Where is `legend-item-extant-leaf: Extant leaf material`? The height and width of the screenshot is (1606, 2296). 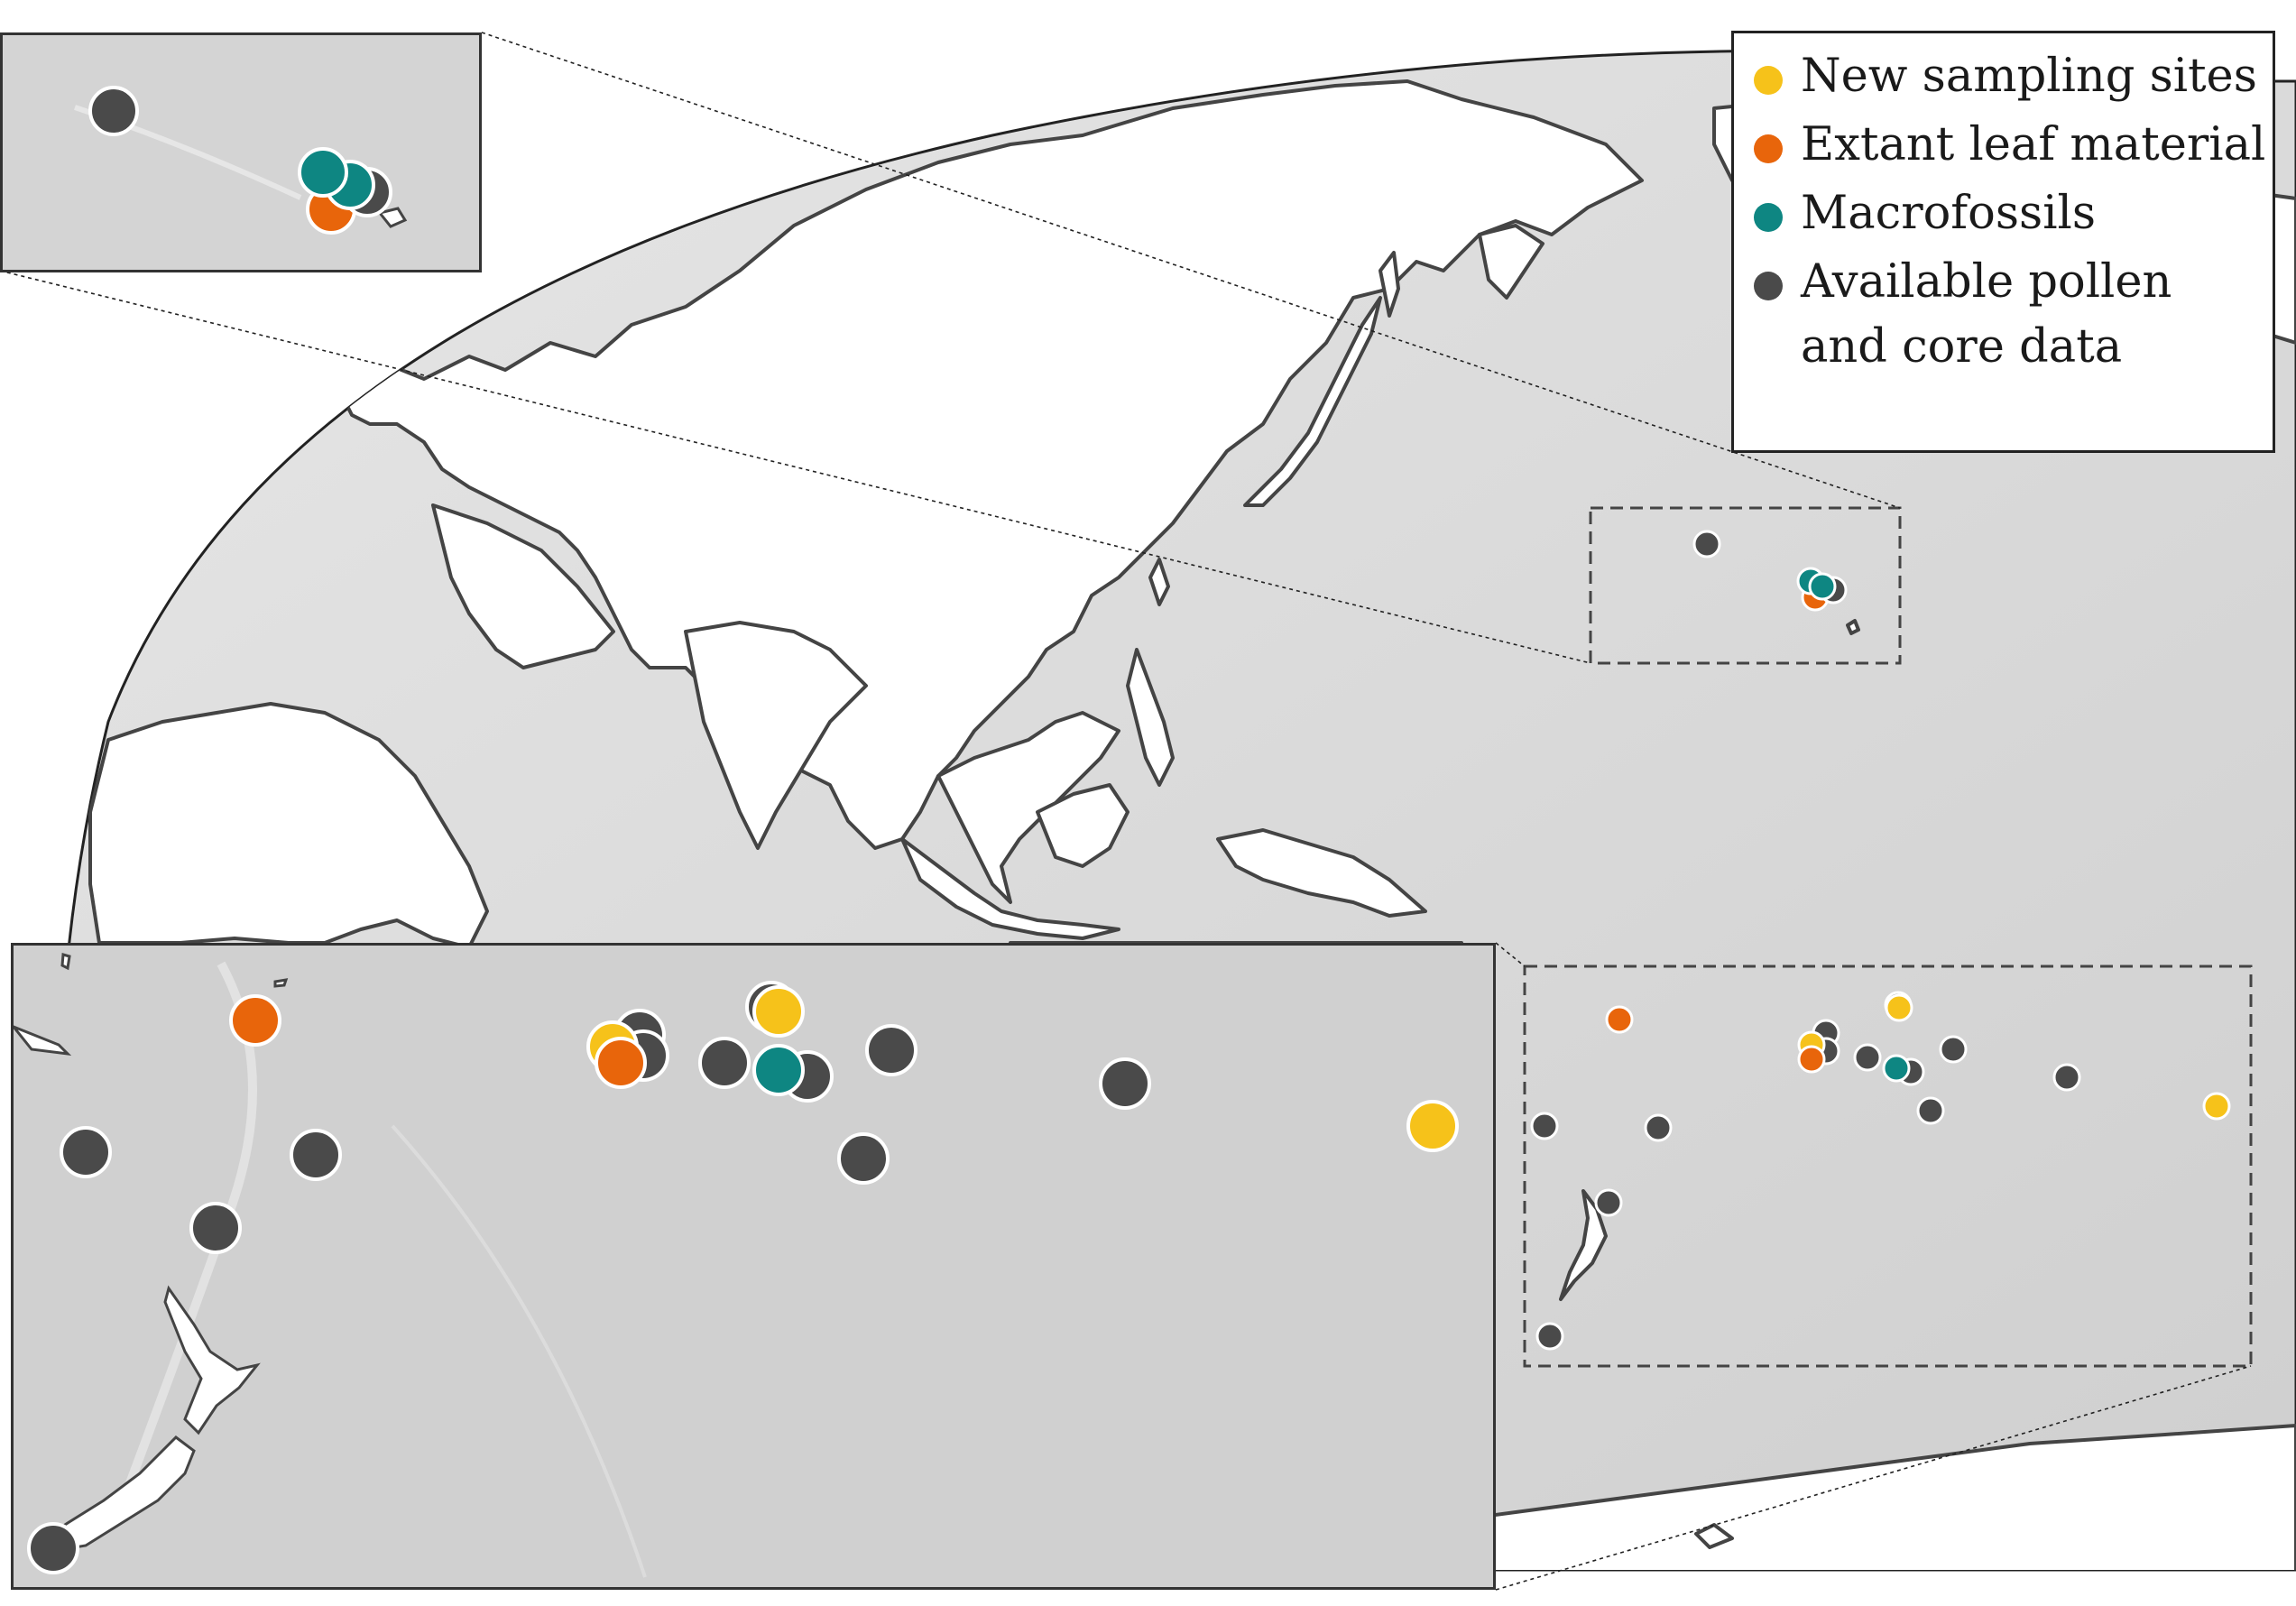 legend-item-extant-leaf: Extant leaf material is located at coordinates (2013, 145).